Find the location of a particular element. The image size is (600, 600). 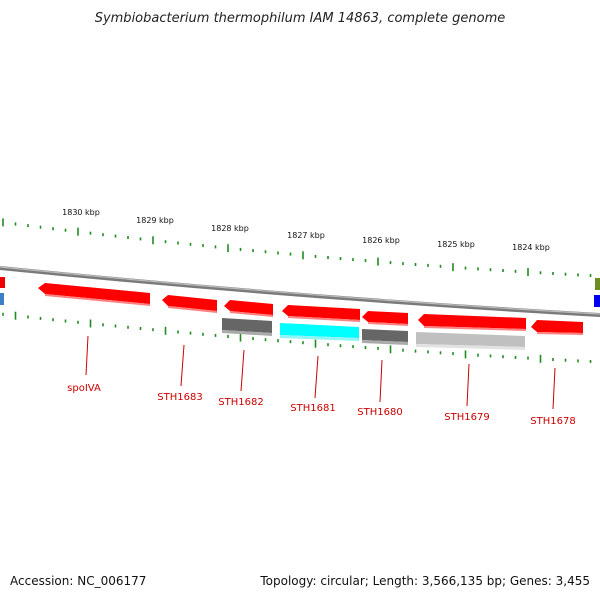

leader-sth1678 is located at coordinates (554, 388).